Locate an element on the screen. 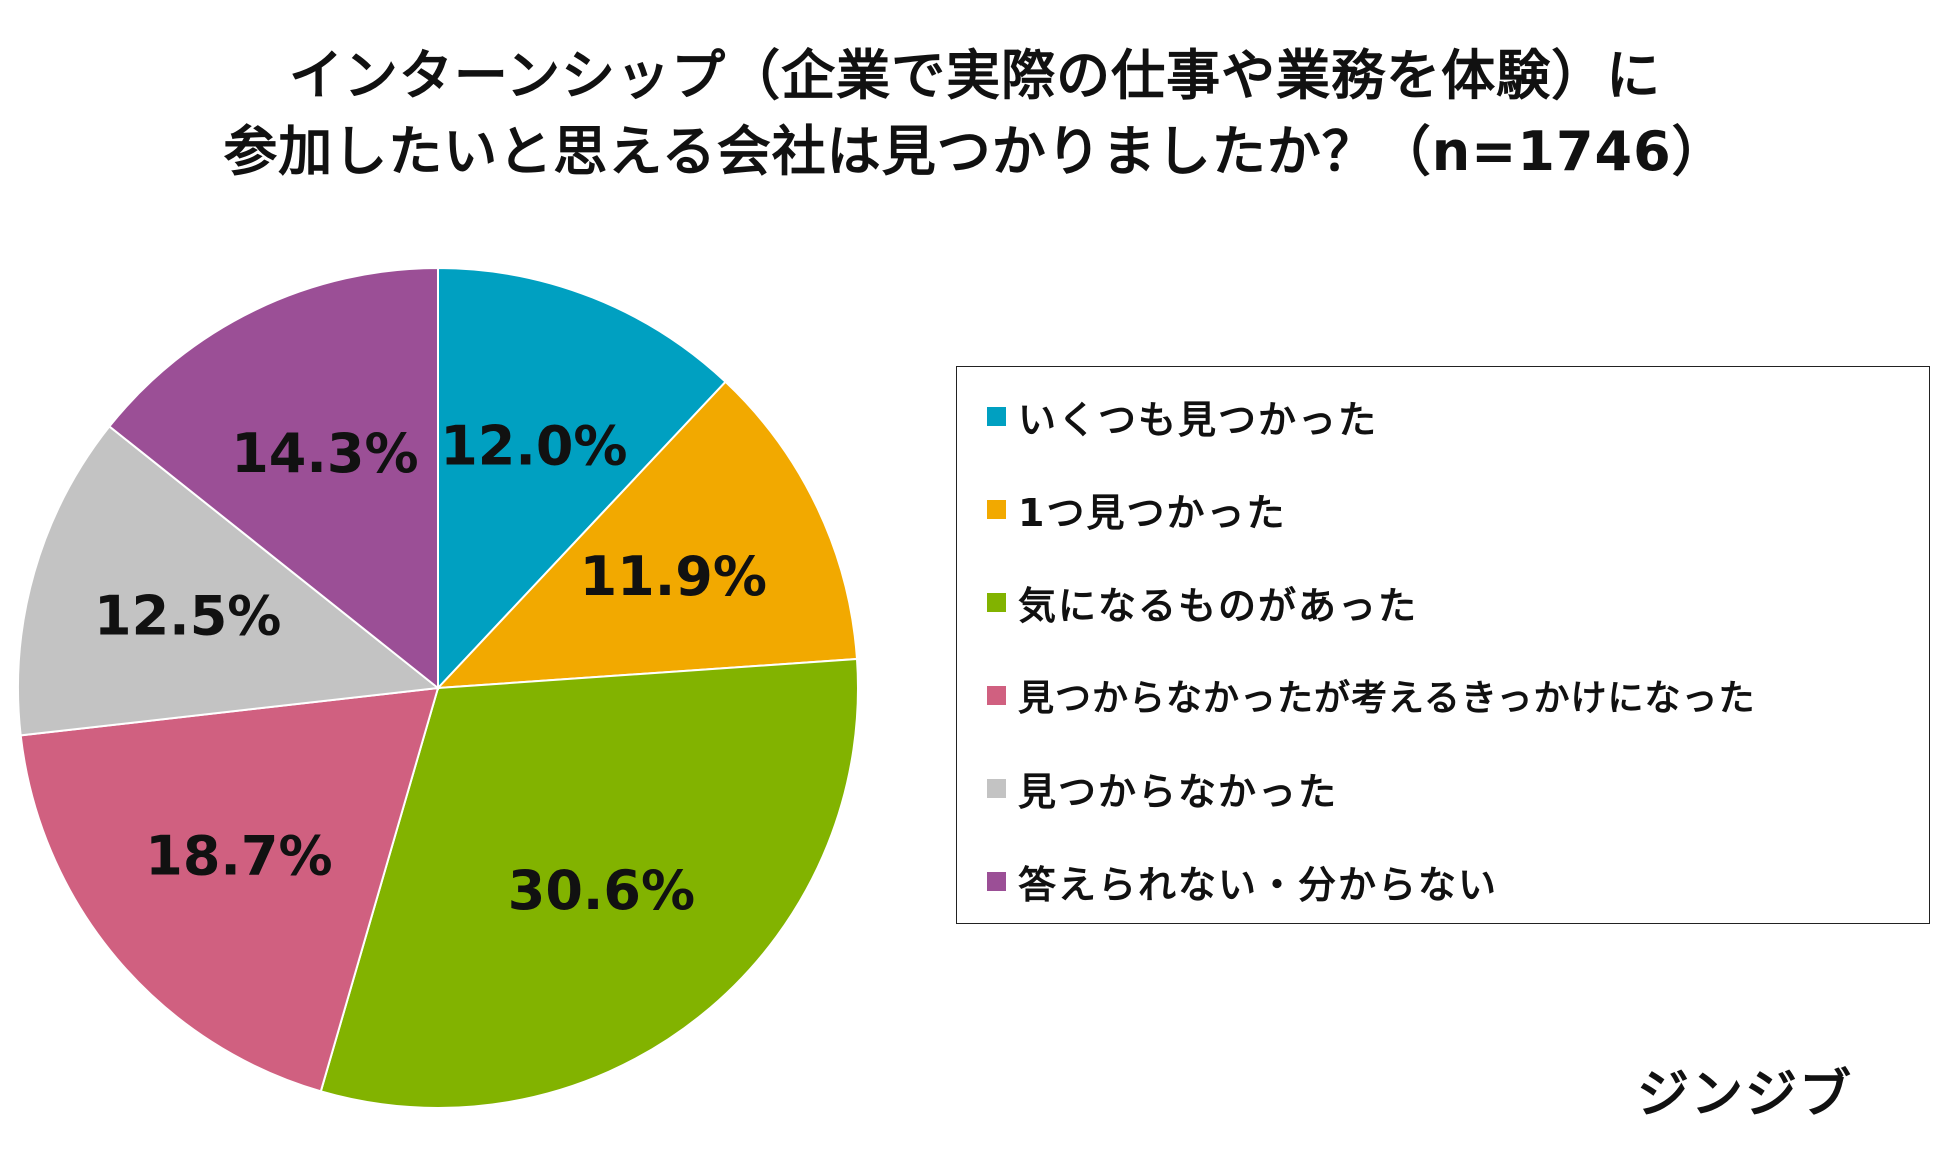  legend-item-3: 見つからなかったが考えるきっかけになった is located at coordinates (1371, 695).